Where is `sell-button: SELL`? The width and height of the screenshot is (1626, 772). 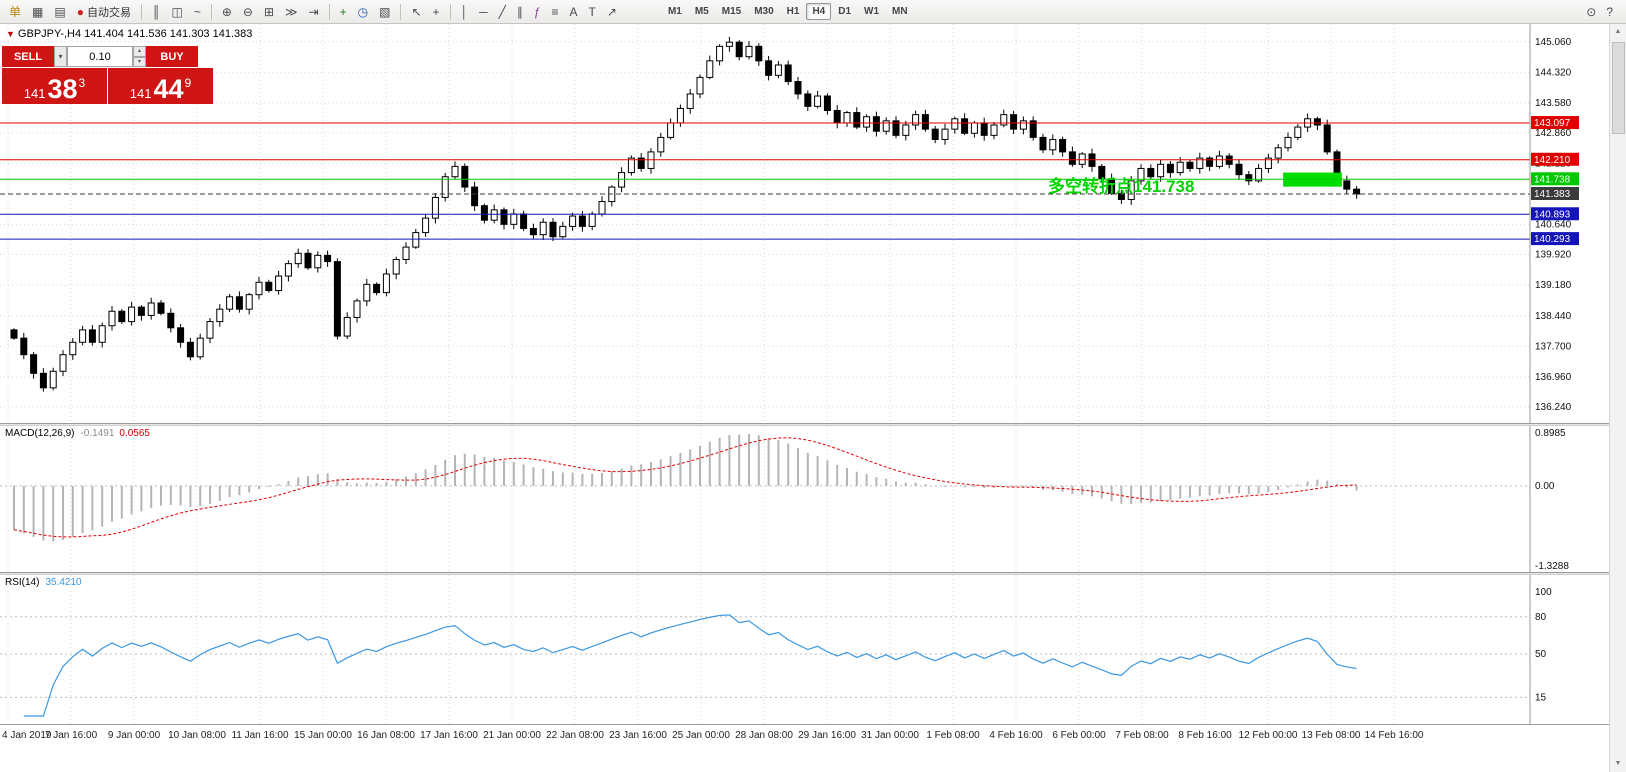
sell-button: SELL is located at coordinates (28, 56).